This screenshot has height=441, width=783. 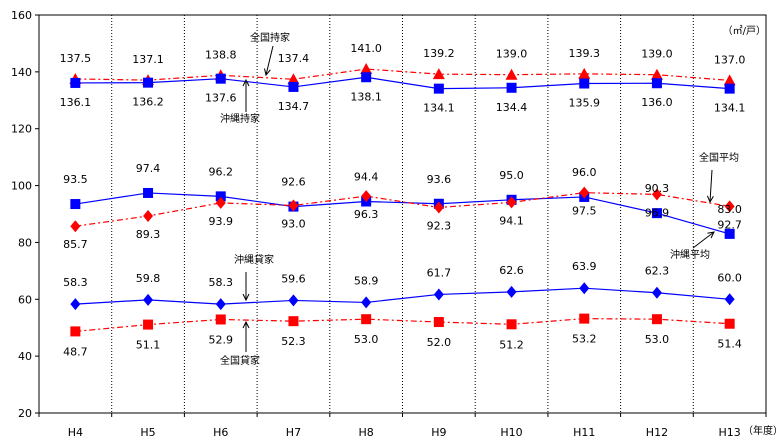 What do you see at coordinates (657, 54) in the screenshot?
I see `data-label: 139.0` at bounding box center [657, 54].